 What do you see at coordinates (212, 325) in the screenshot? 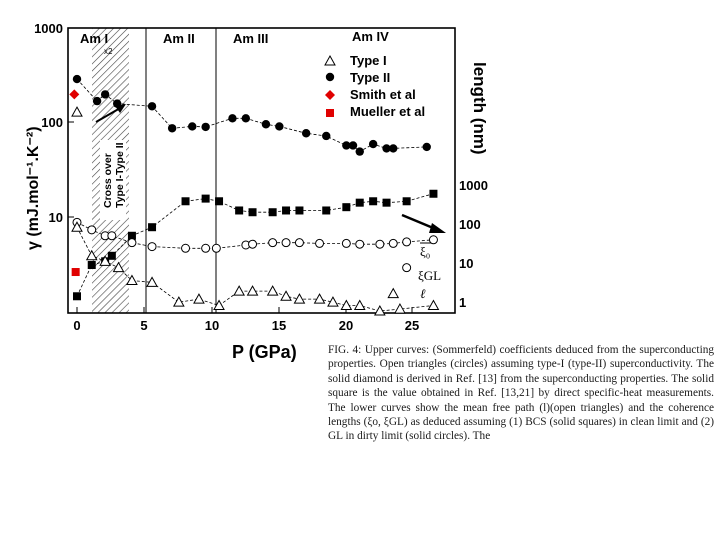
I see `x-tick-10: 10` at bounding box center [212, 325].